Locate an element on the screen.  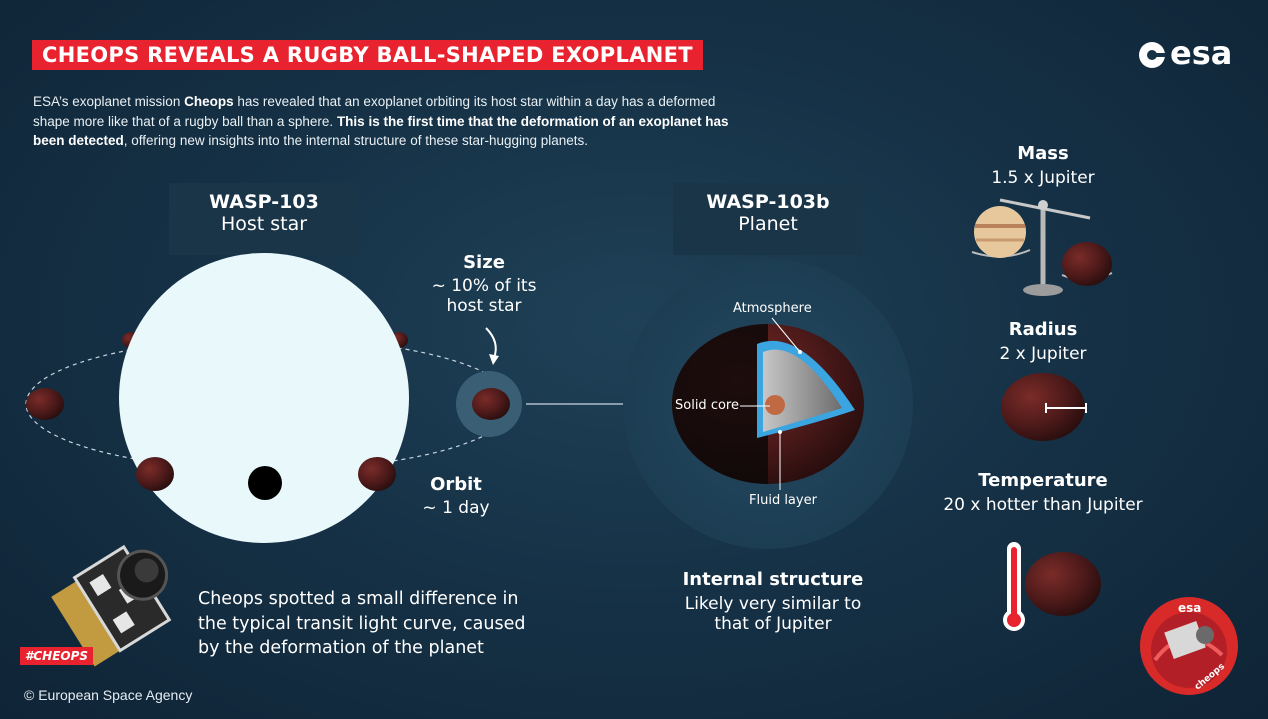
radius-stat: Radius 2 x Jupiter is located at coordinates (1043, 341).